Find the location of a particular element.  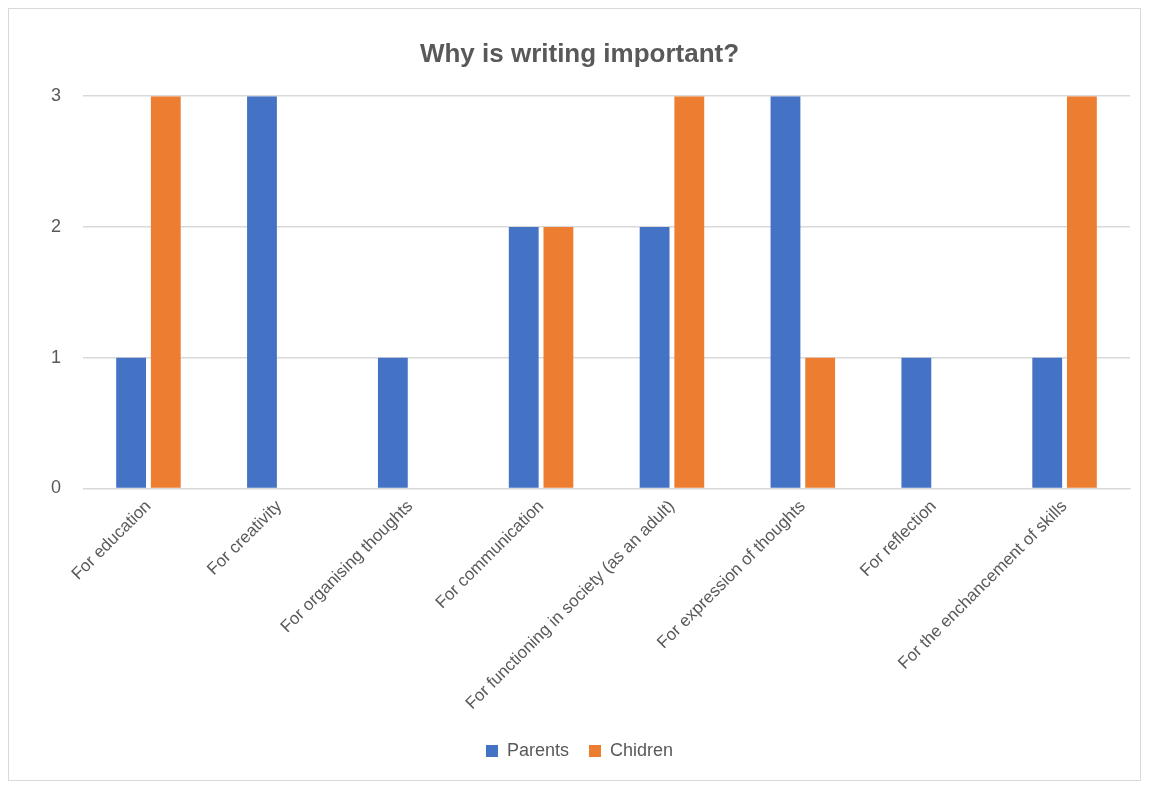

y-tick-label: 3 is located at coordinates (56, 95).